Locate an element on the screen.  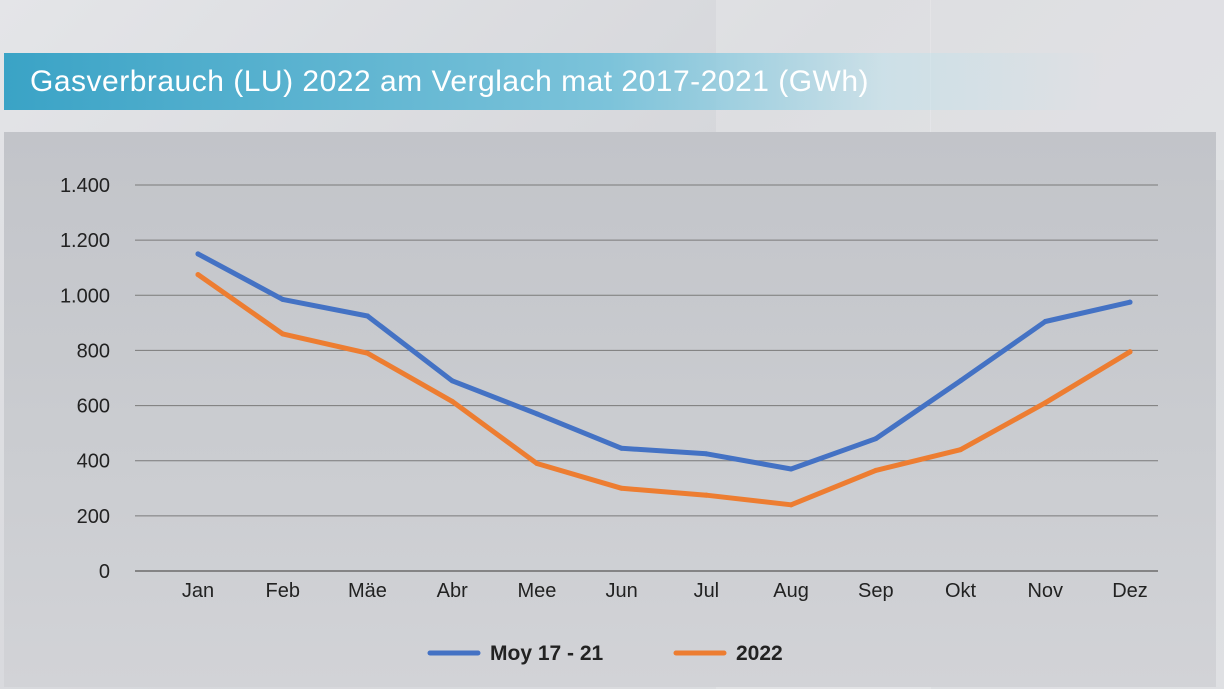
y-tick-label: 400 is located at coordinates (93, 462).